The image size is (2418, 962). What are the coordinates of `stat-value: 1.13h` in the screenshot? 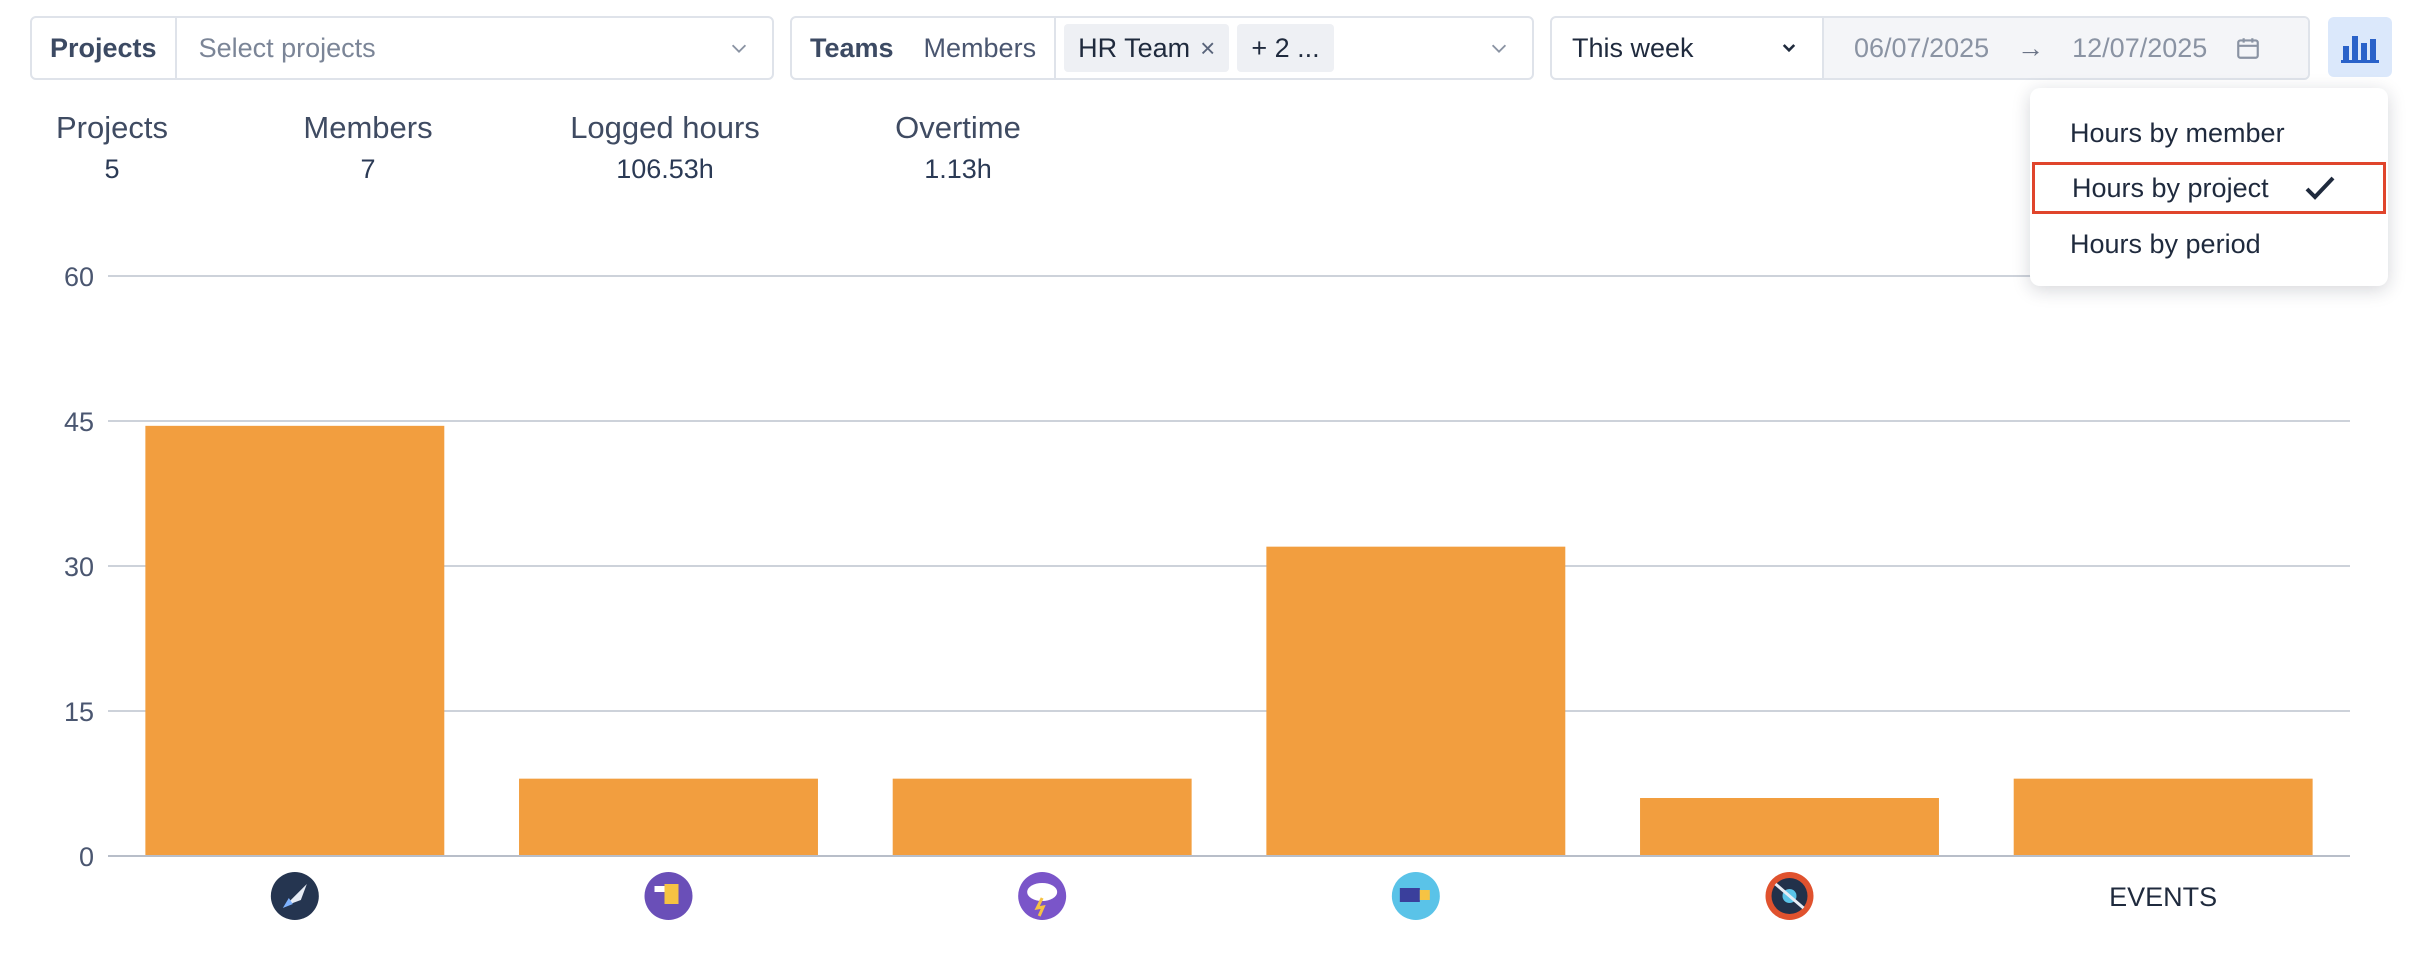 It's located at (958, 169).